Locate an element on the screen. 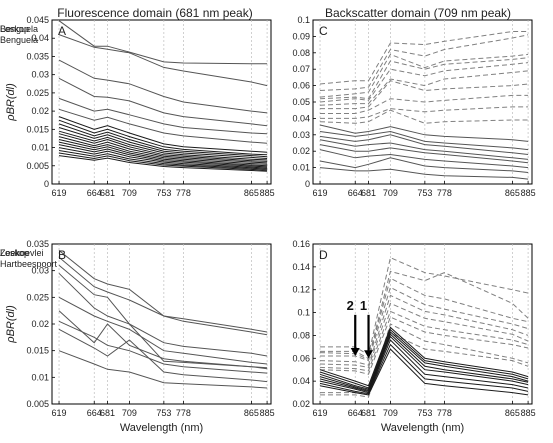 The image size is (553, 443). annotation-label: 1 is located at coordinates (363, 305).